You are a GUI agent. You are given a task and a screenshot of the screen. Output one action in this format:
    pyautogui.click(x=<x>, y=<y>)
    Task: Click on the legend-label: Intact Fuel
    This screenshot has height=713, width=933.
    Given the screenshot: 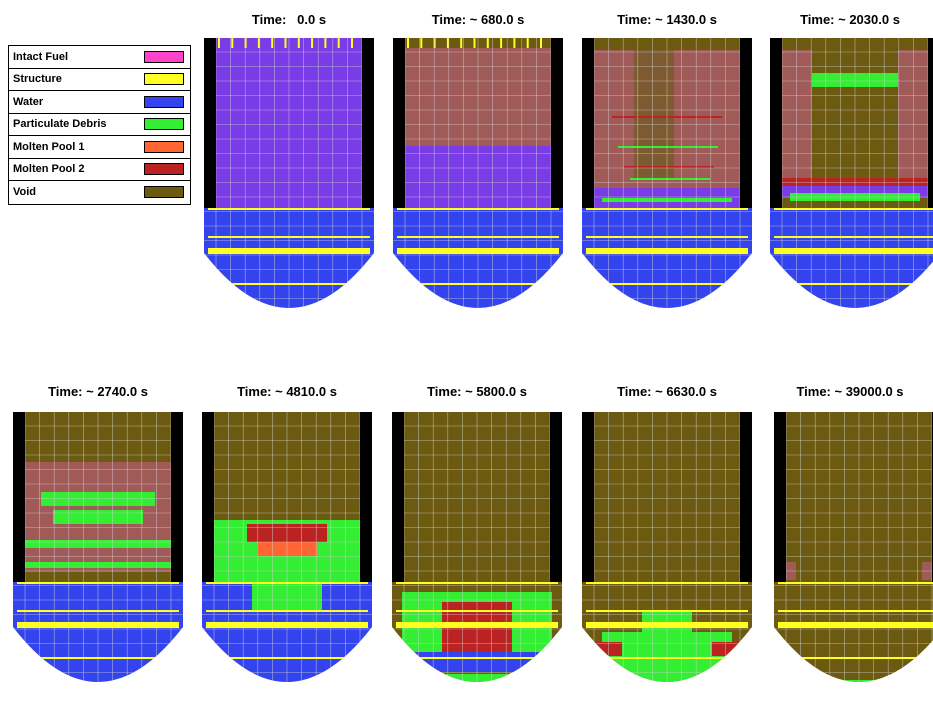 What is the action you would take?
    pyautogui.click(x=41, y=56)
    